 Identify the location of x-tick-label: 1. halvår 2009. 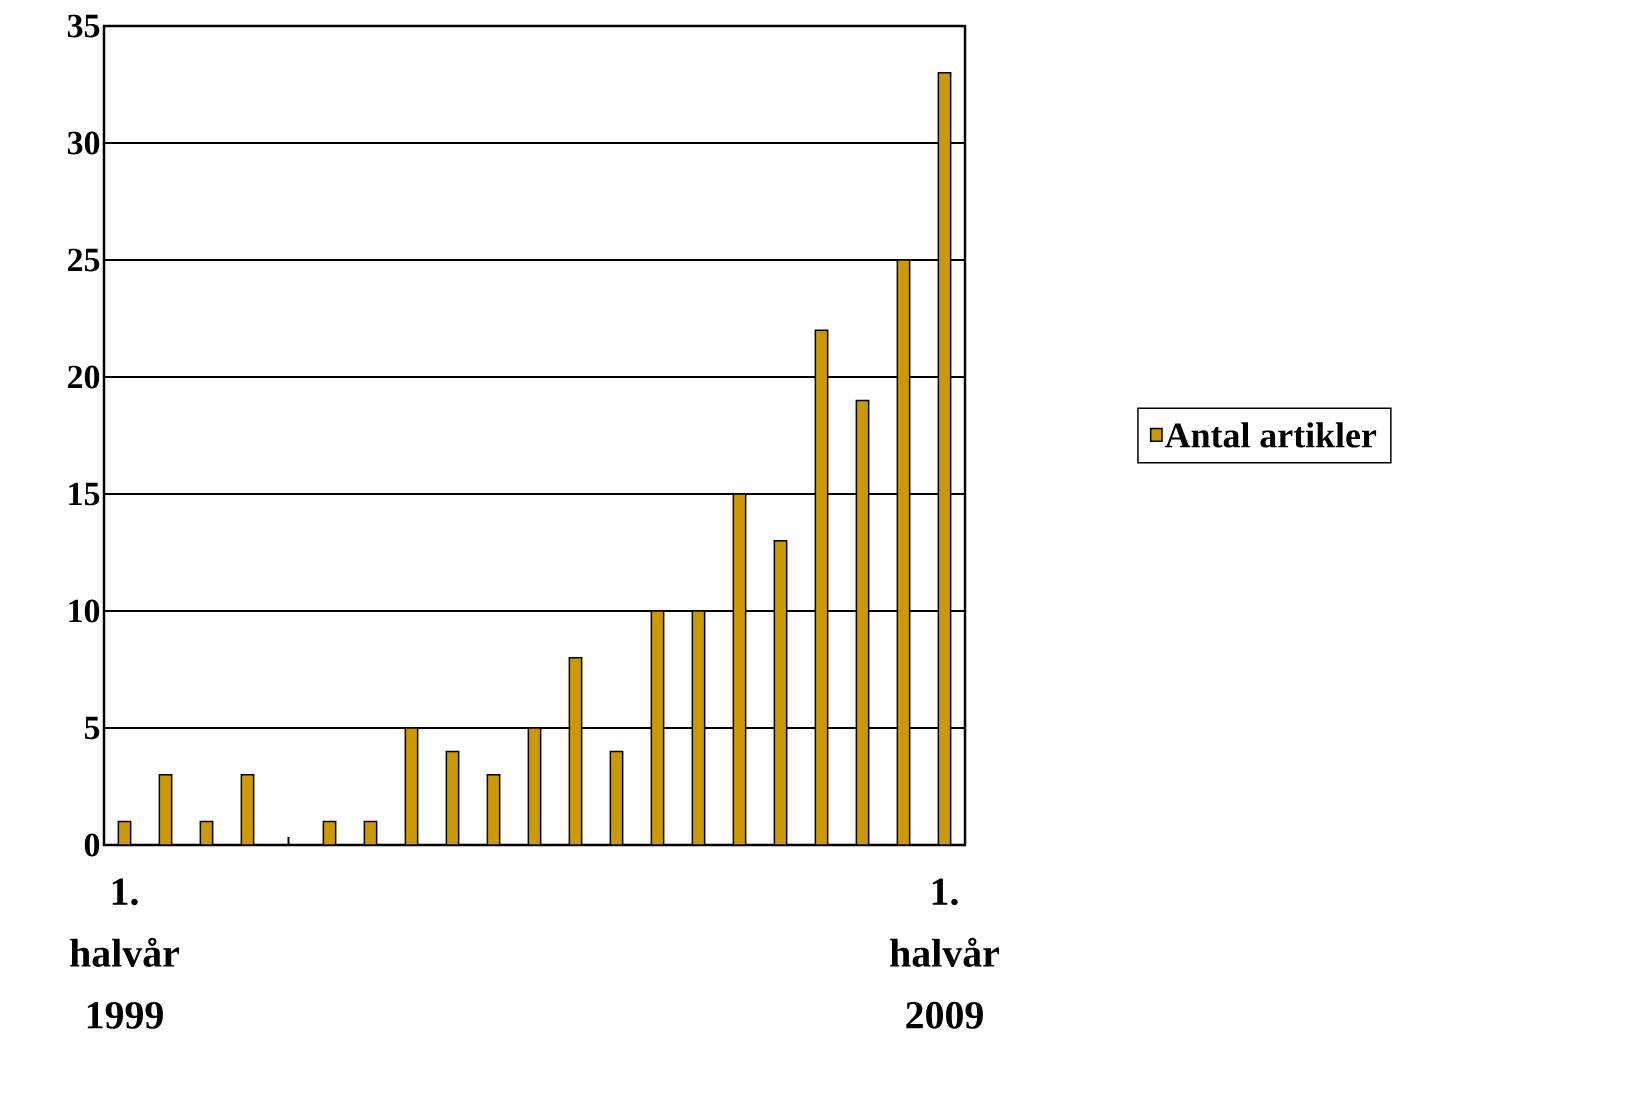
(944, 953).